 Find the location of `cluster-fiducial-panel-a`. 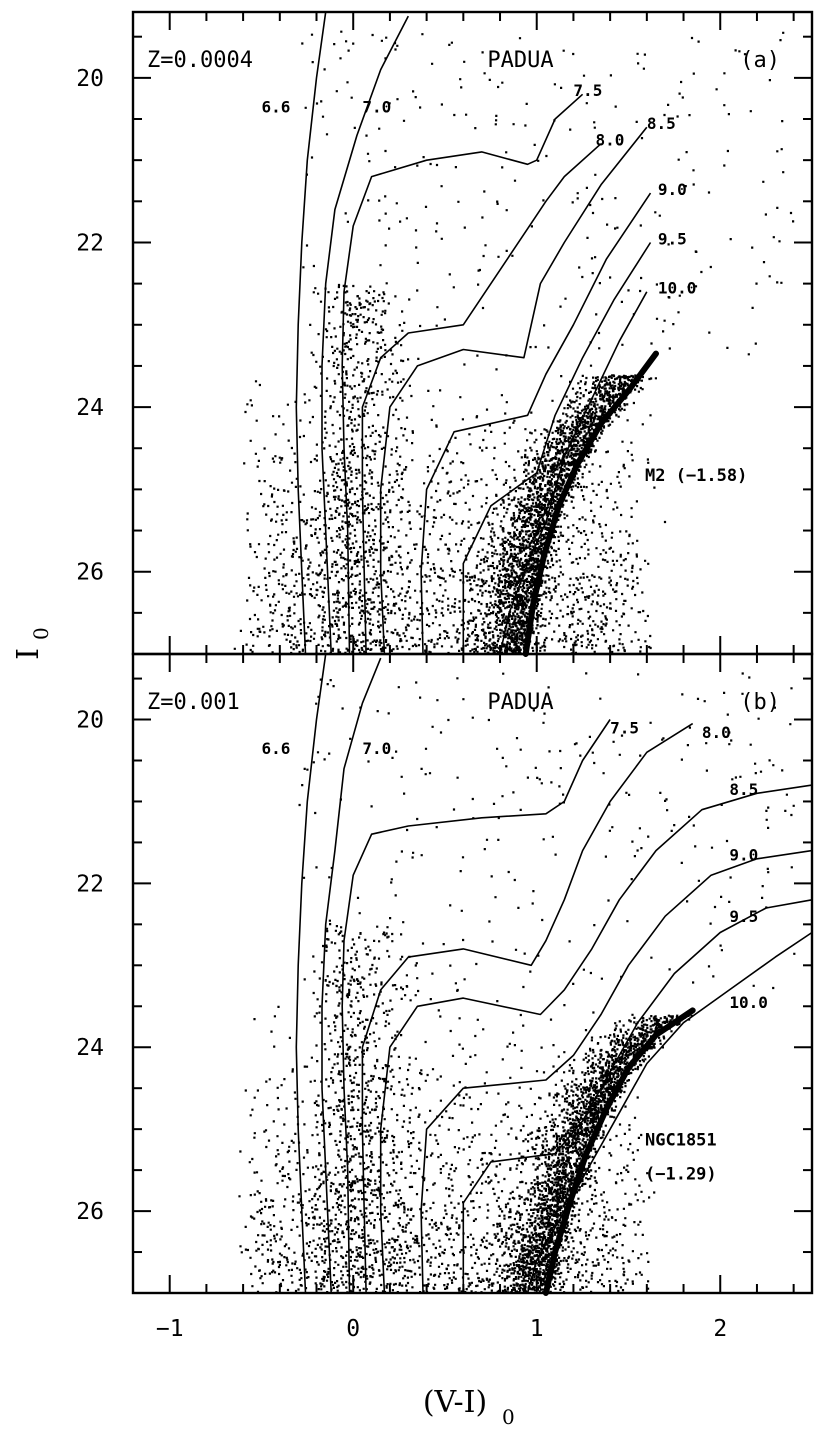

cluster-fiducial-panel-a is located at coordinates (590, 503).